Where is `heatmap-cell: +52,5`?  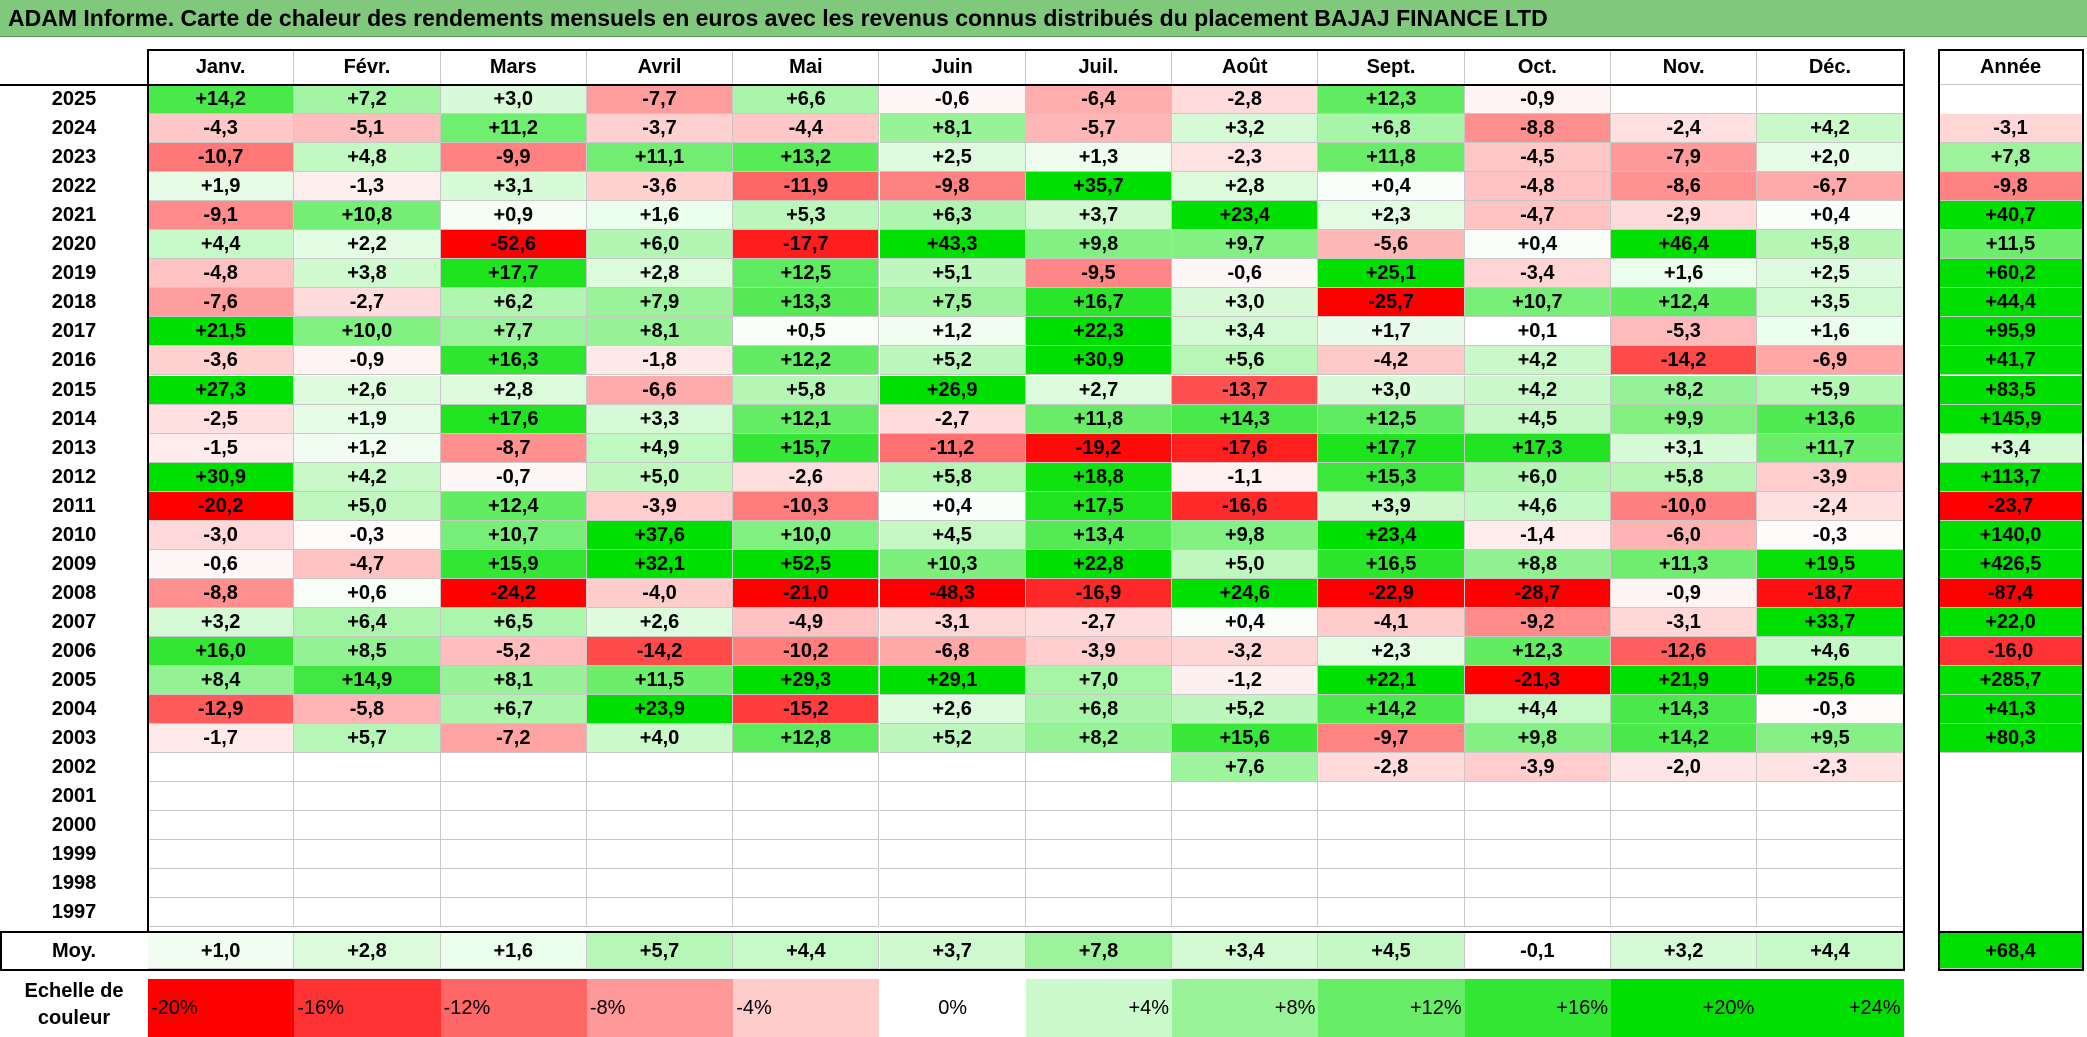 heatmap-cell: +52,5 is located at coordinates (806, 564).